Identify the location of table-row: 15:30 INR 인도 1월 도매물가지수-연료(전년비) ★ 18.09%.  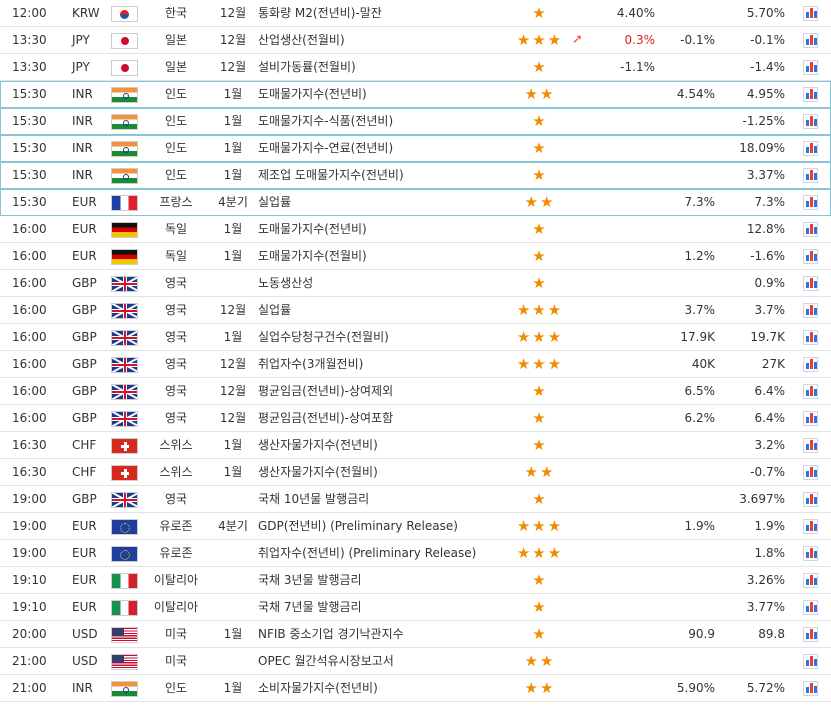
(415, 148).